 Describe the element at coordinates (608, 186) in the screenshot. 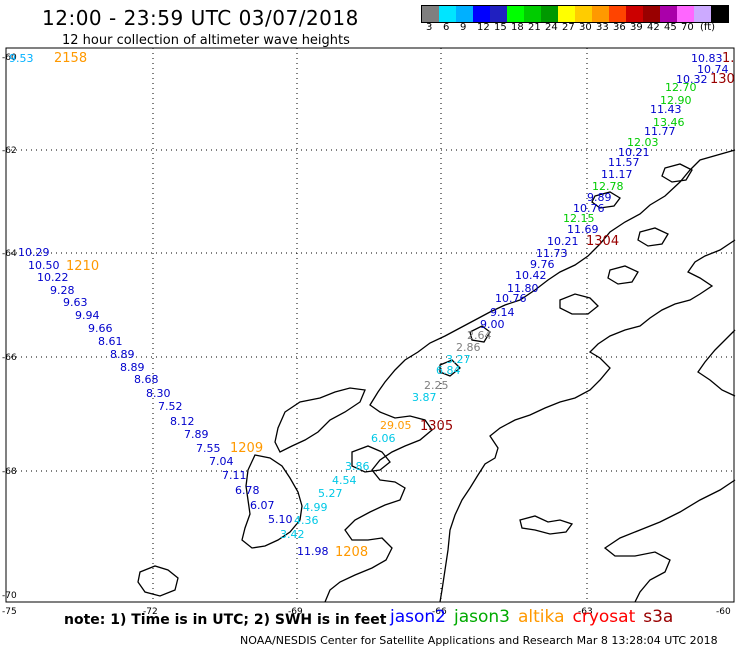

I see `wave-height-point: 12.78` at that location.